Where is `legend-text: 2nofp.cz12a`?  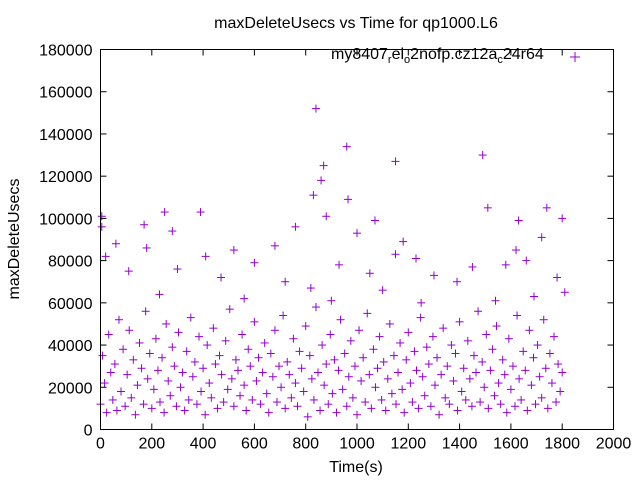
legend-text: 2nofp.cz12a is located at coordinates (454, 54).